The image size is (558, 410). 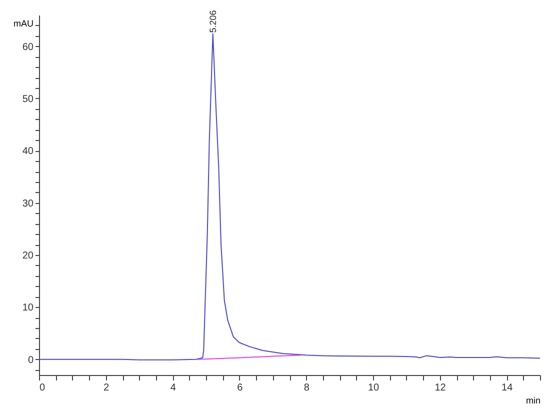 I want to click on x-tick-label: 0, so click(x=43, y=388).